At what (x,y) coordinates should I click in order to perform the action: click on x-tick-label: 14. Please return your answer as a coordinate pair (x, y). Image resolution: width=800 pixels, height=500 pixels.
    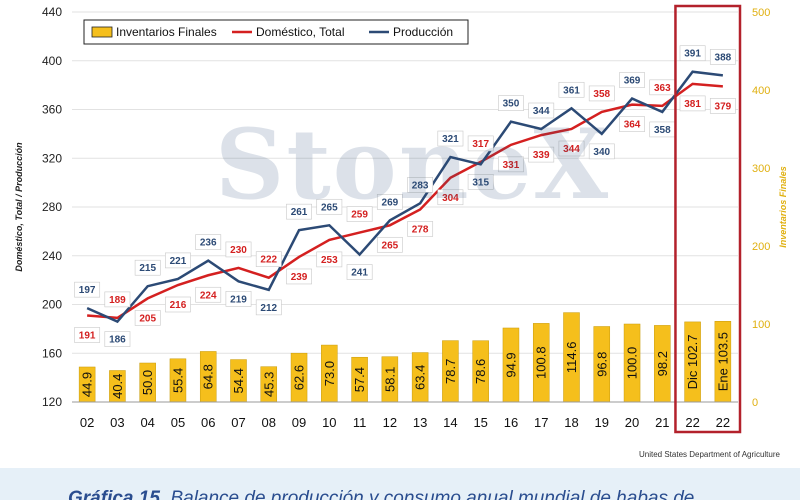
    Looking at the image, I should click on (450, 422).